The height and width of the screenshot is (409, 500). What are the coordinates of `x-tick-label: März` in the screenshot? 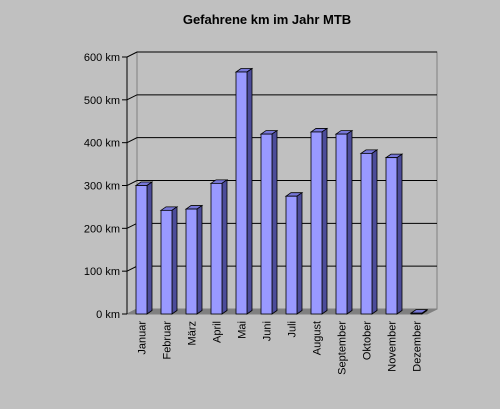 It's located at (192, 333).